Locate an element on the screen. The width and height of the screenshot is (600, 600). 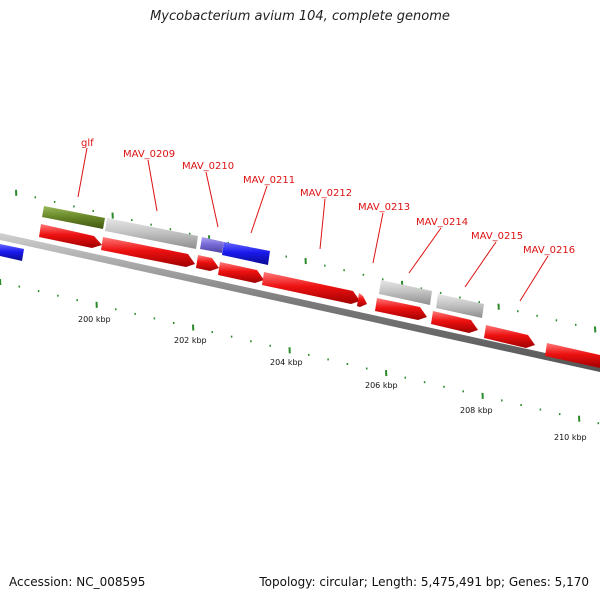
accession-text: Accession: NC_008595 is located at coordinates (77, 582).